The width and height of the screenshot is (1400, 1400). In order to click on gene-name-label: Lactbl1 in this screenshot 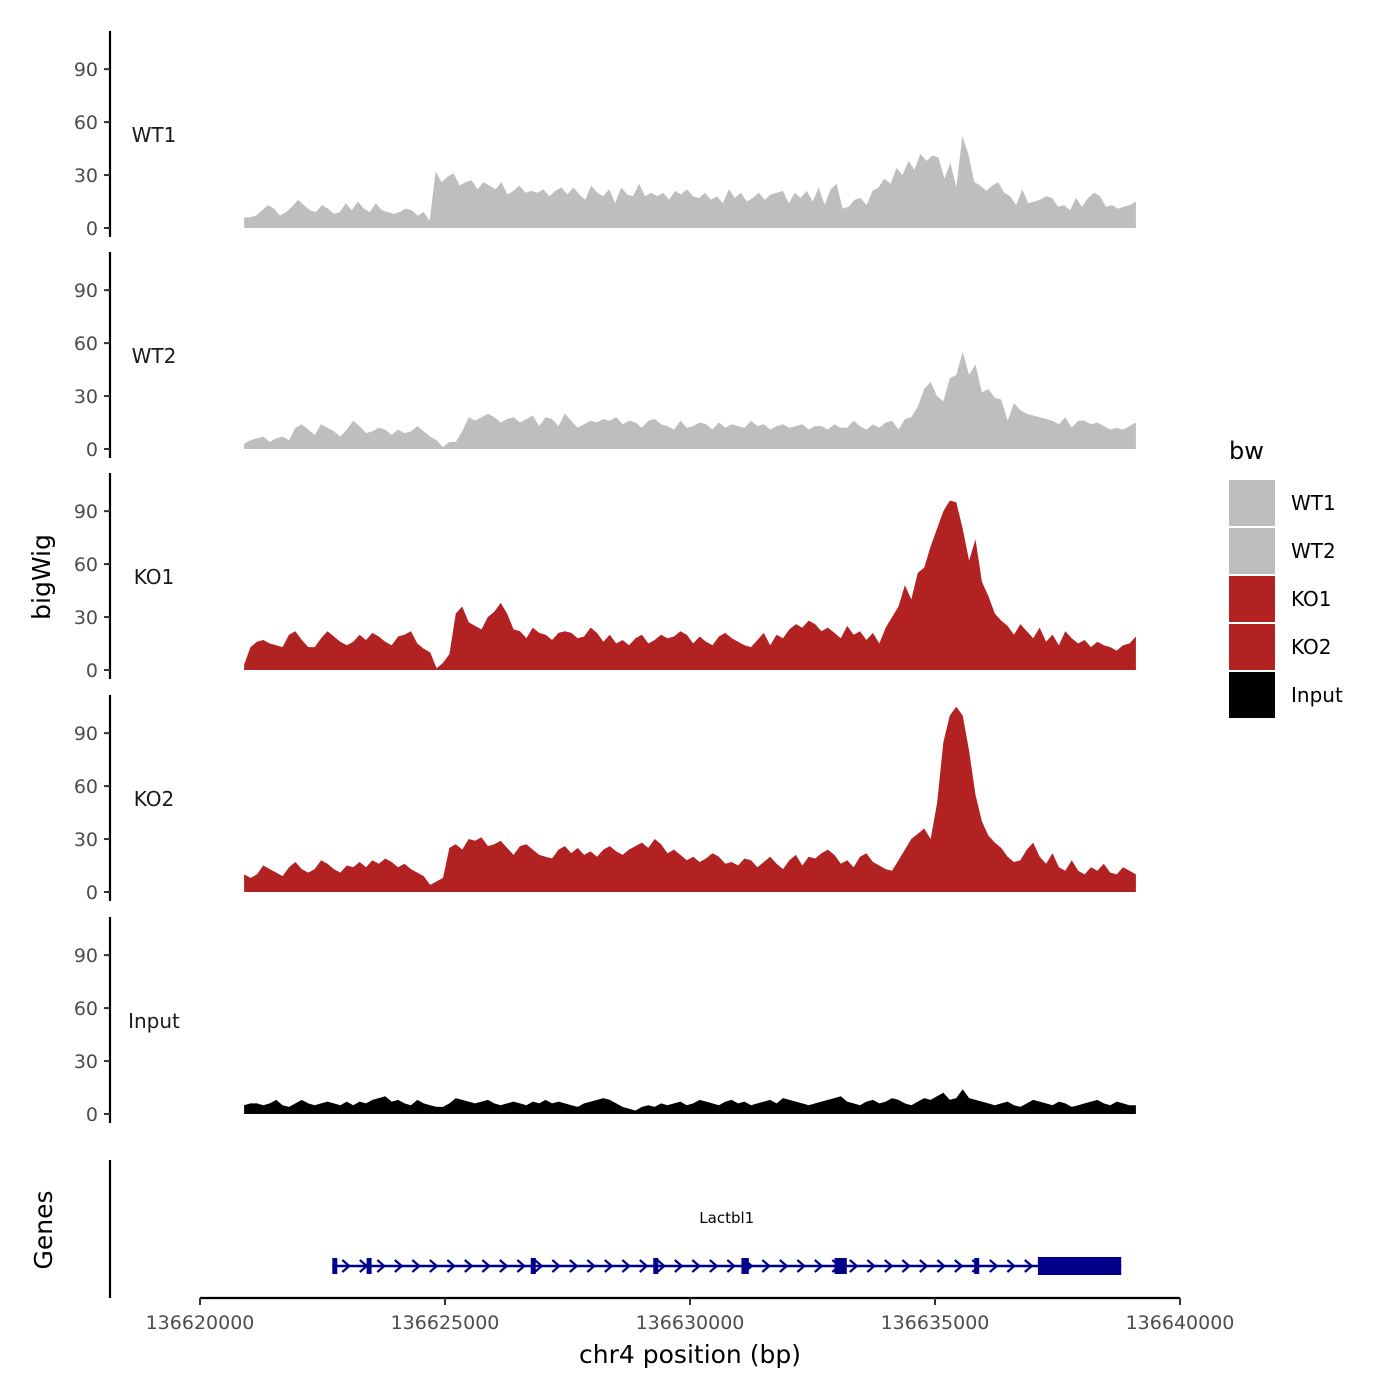, I will do `click(726, 1218)`.